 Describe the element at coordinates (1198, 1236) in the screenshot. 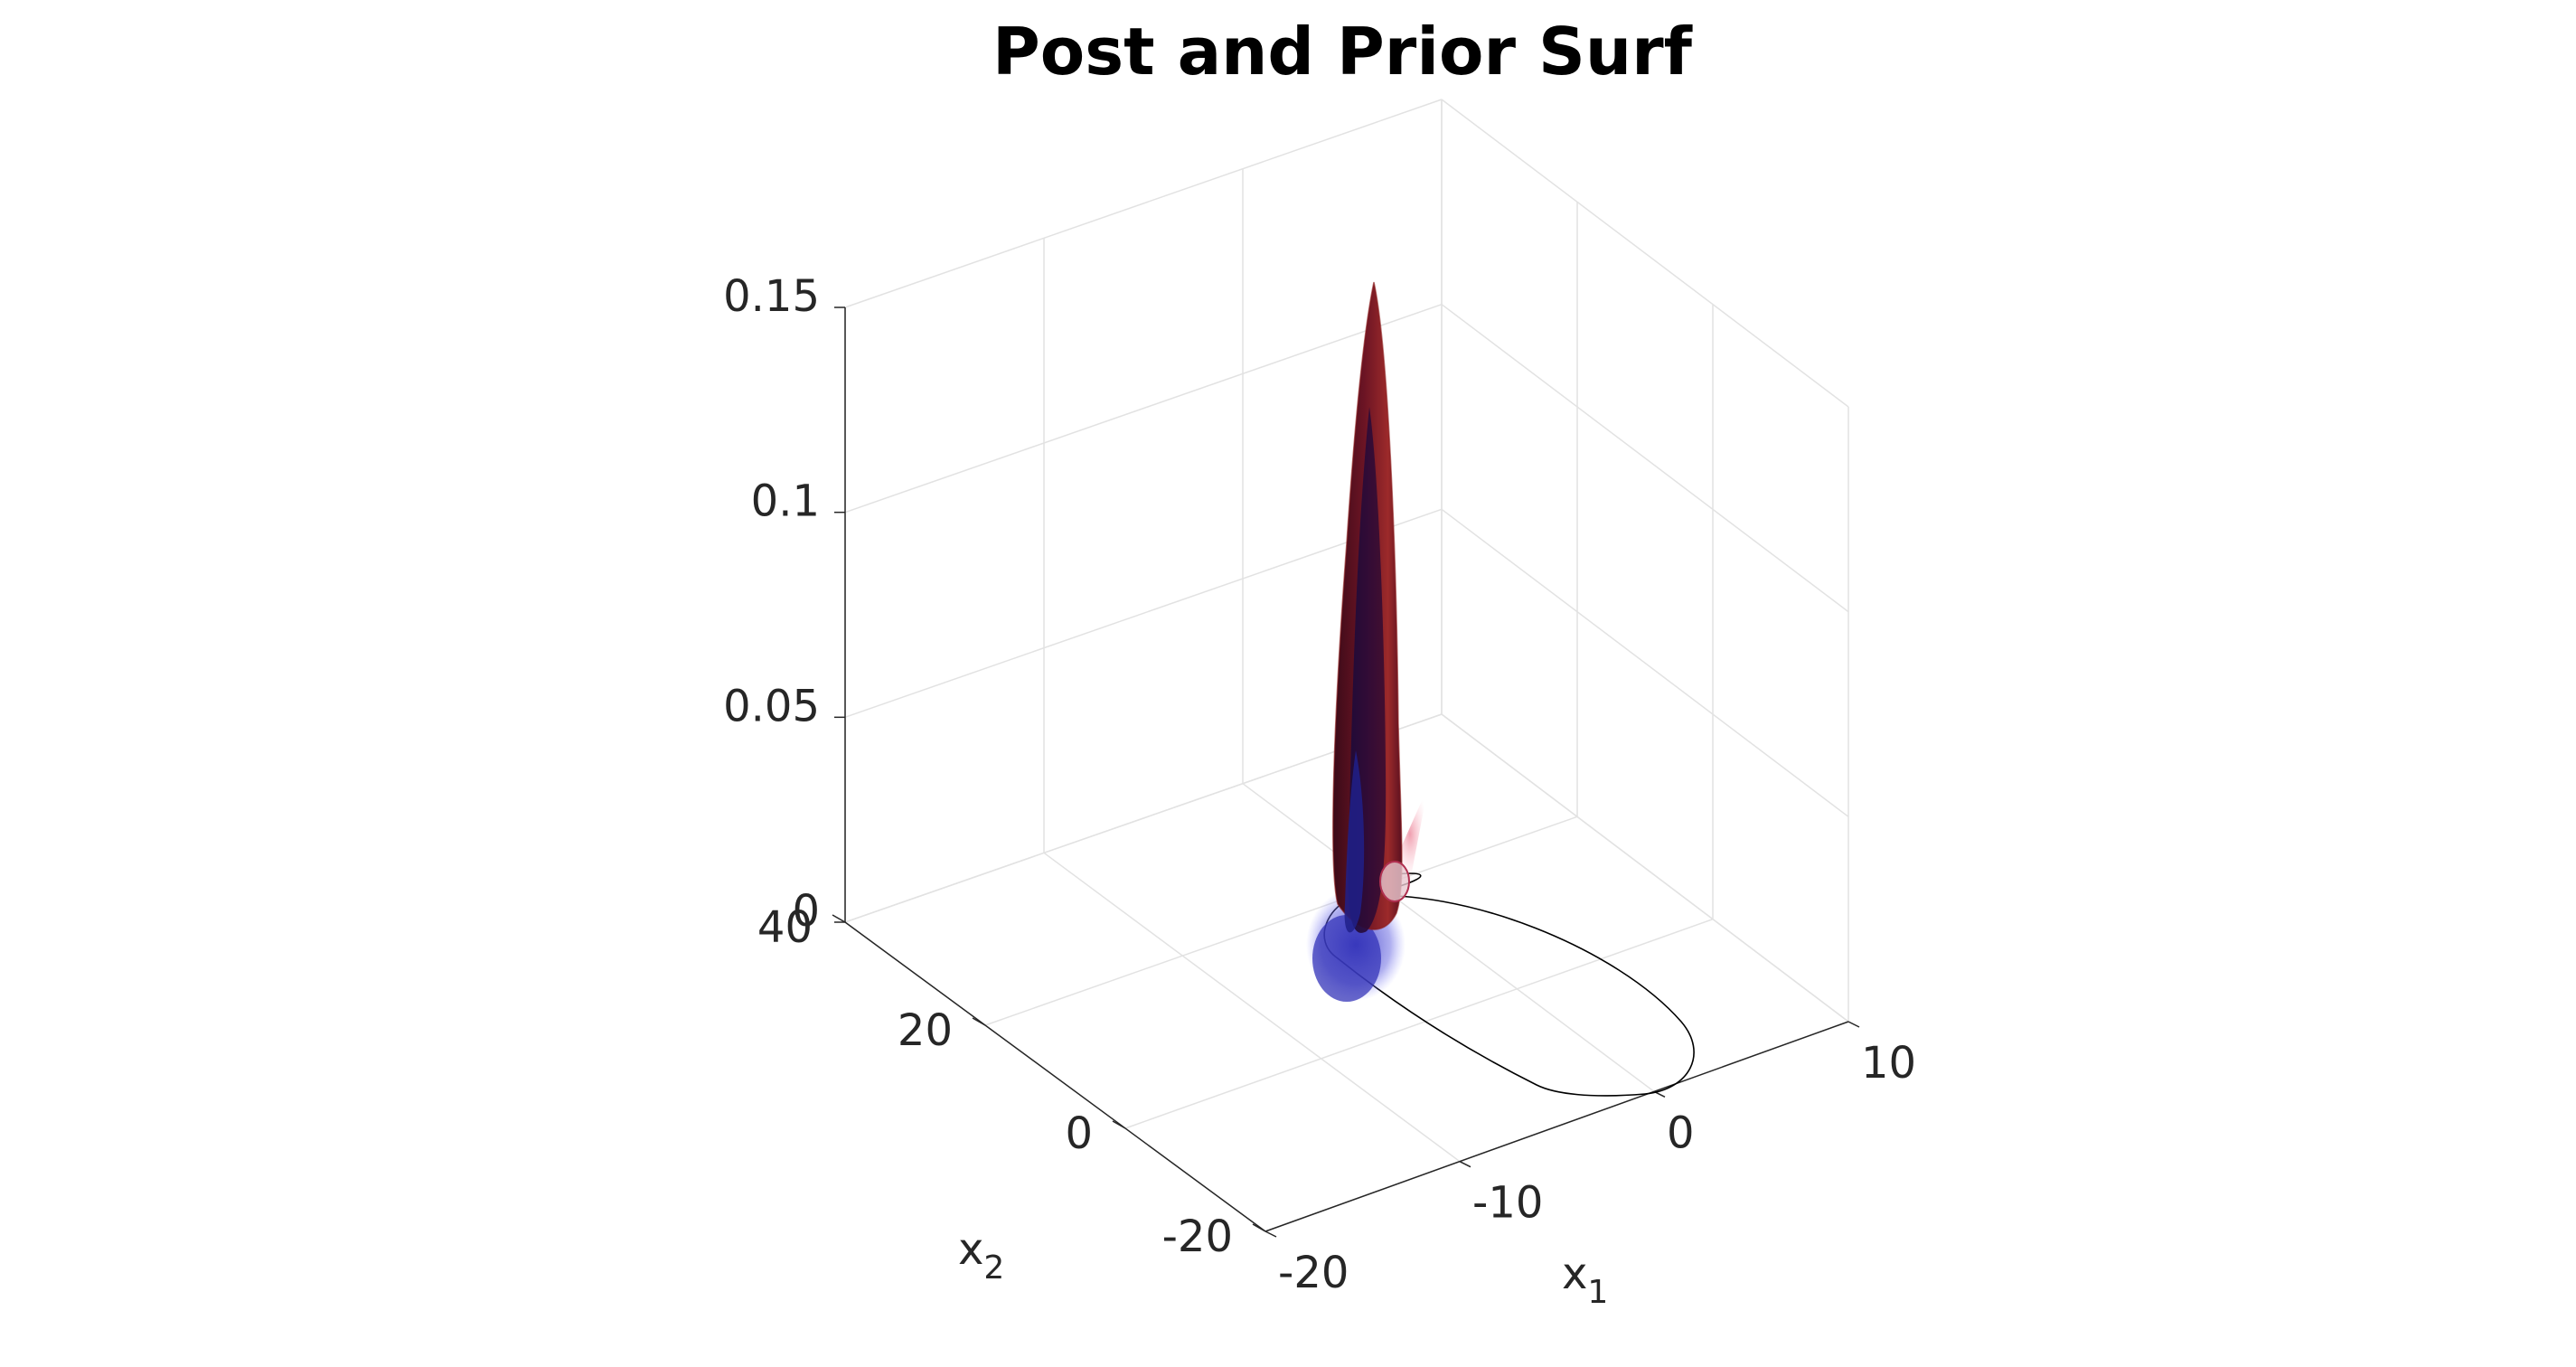

I see `y-tick-label: -20` at that location.